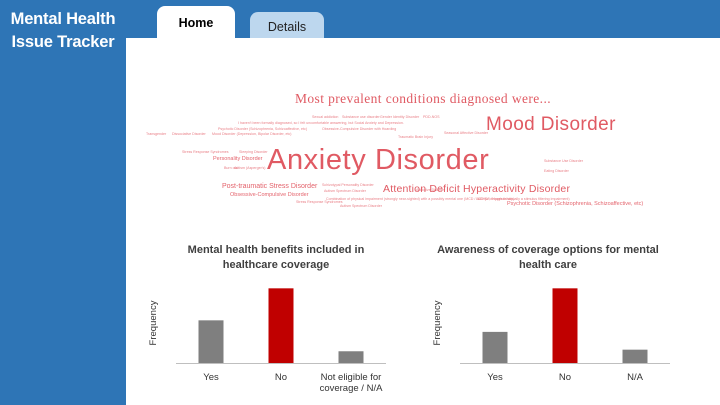 The width and height of the screenshot is (720, 405). I want to click on chart-1-tick-label: Not eligible for, so click(351, 377).